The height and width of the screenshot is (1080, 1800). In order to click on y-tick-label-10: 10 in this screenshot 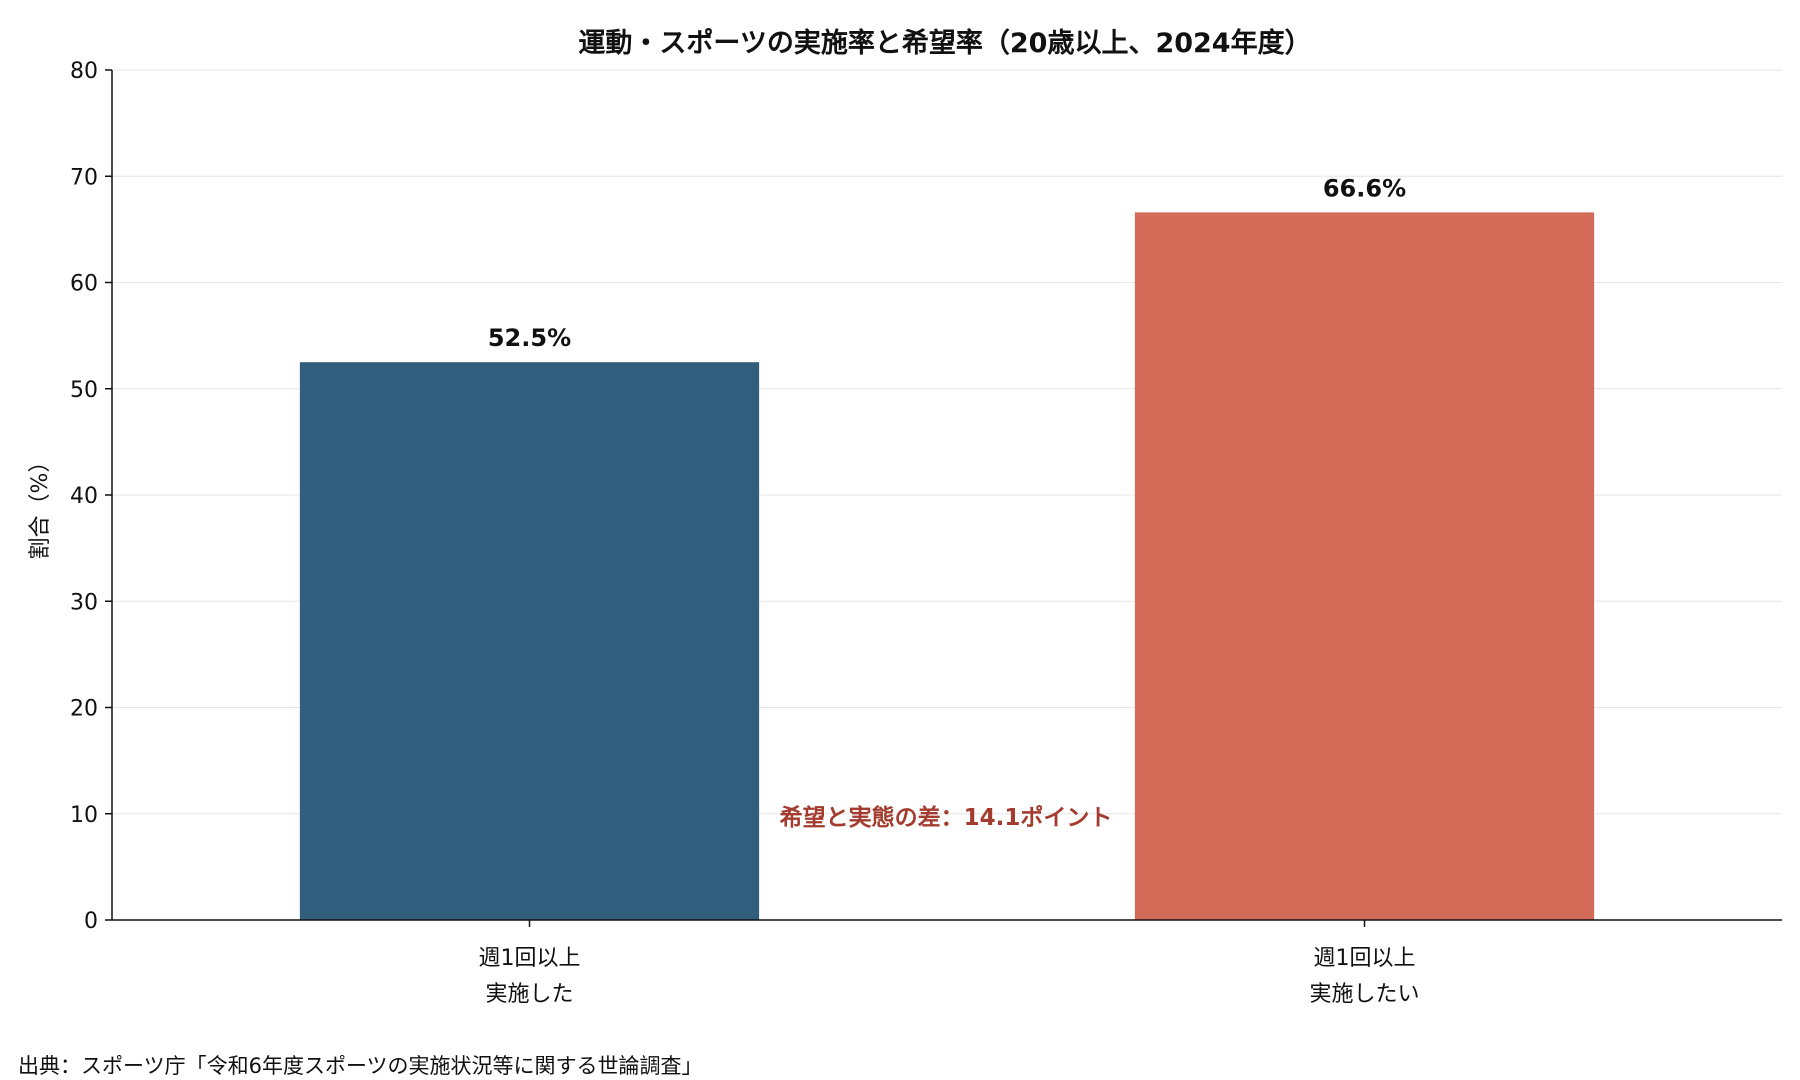, I will do `click(84, 815)`.